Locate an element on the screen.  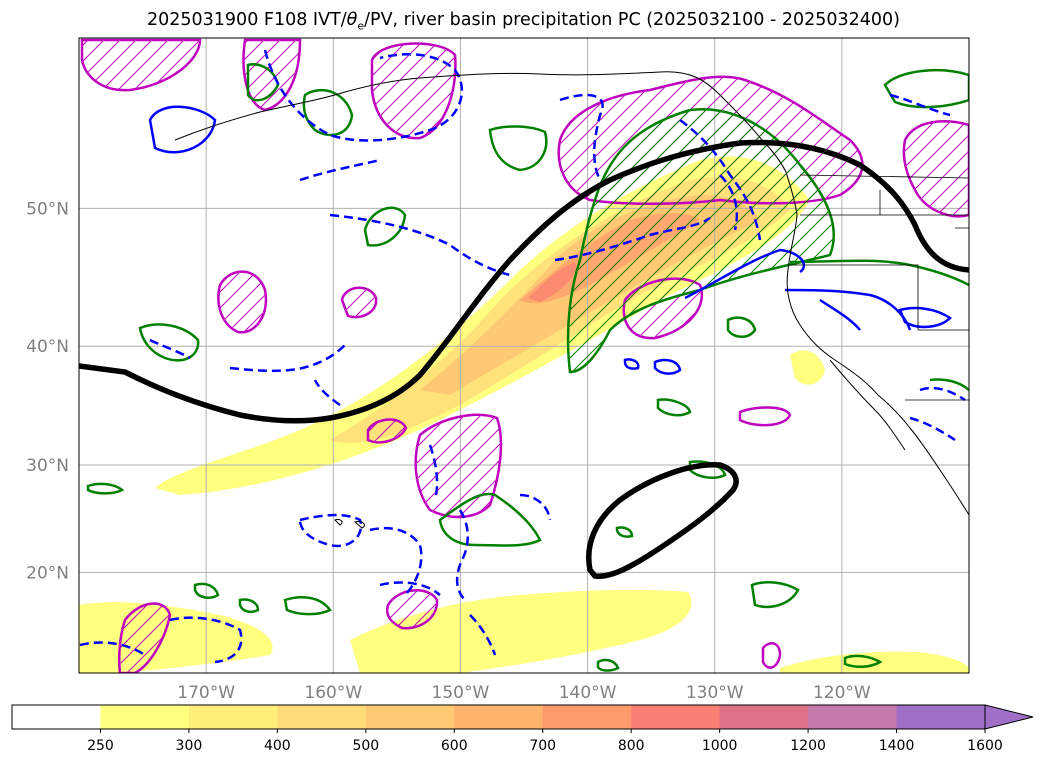
colorbar-tick-label: 1000 is located at coordinates (720, 746).